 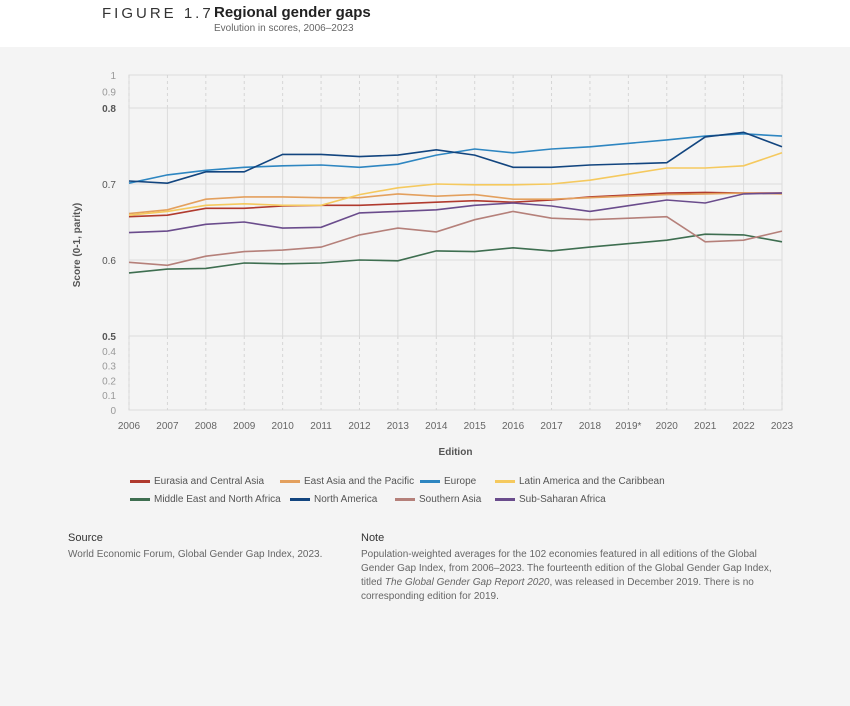 What do you see at coordinates (456, 452) in the screenshot?
I see `x-axis-label: Edition` at bounding box center [456, 452].